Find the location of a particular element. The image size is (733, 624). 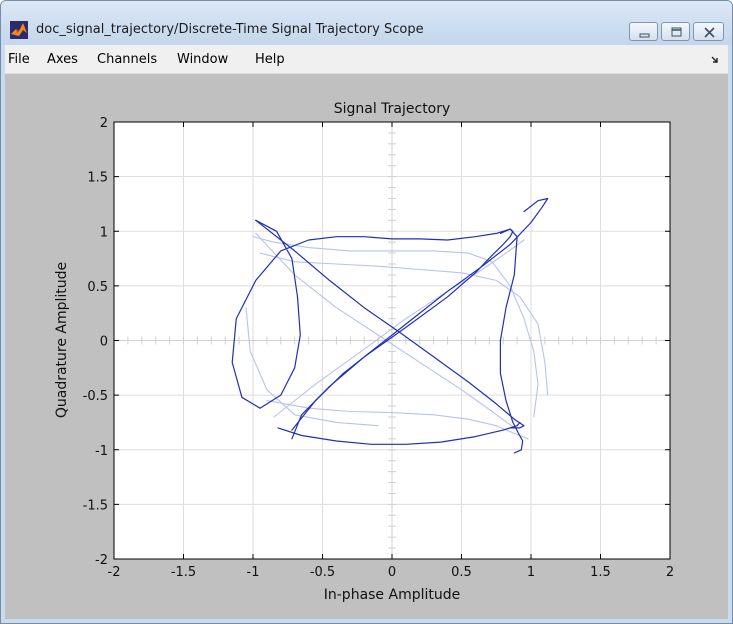

menu-bar: File Axes Channels Window Help is located at coordinates (366, 59).